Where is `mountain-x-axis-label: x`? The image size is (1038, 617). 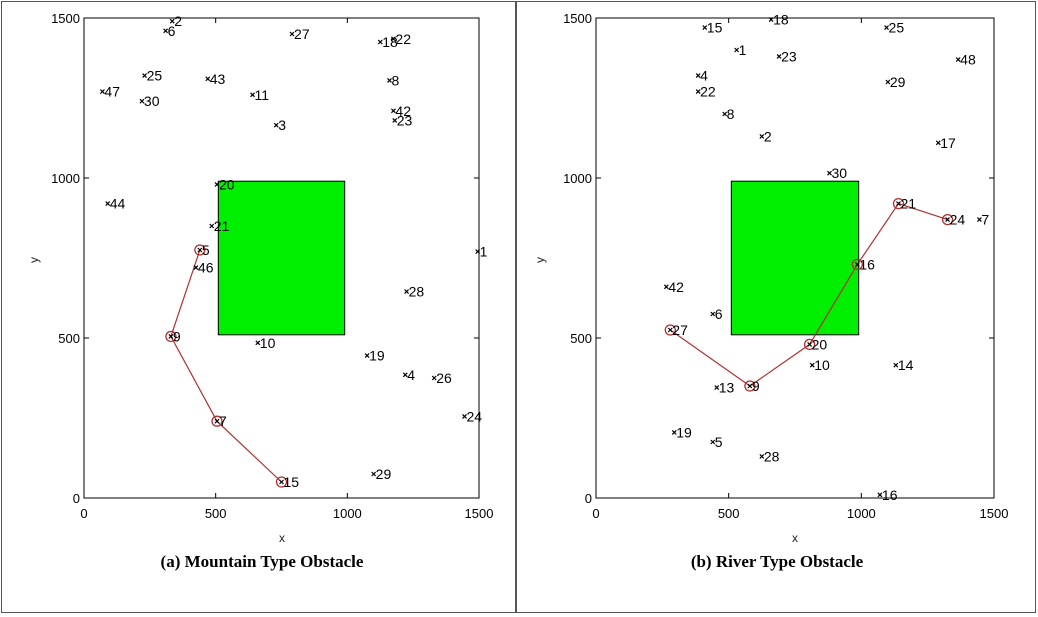 mountain-x-axis-label: x is located at coordinates (282, 538).